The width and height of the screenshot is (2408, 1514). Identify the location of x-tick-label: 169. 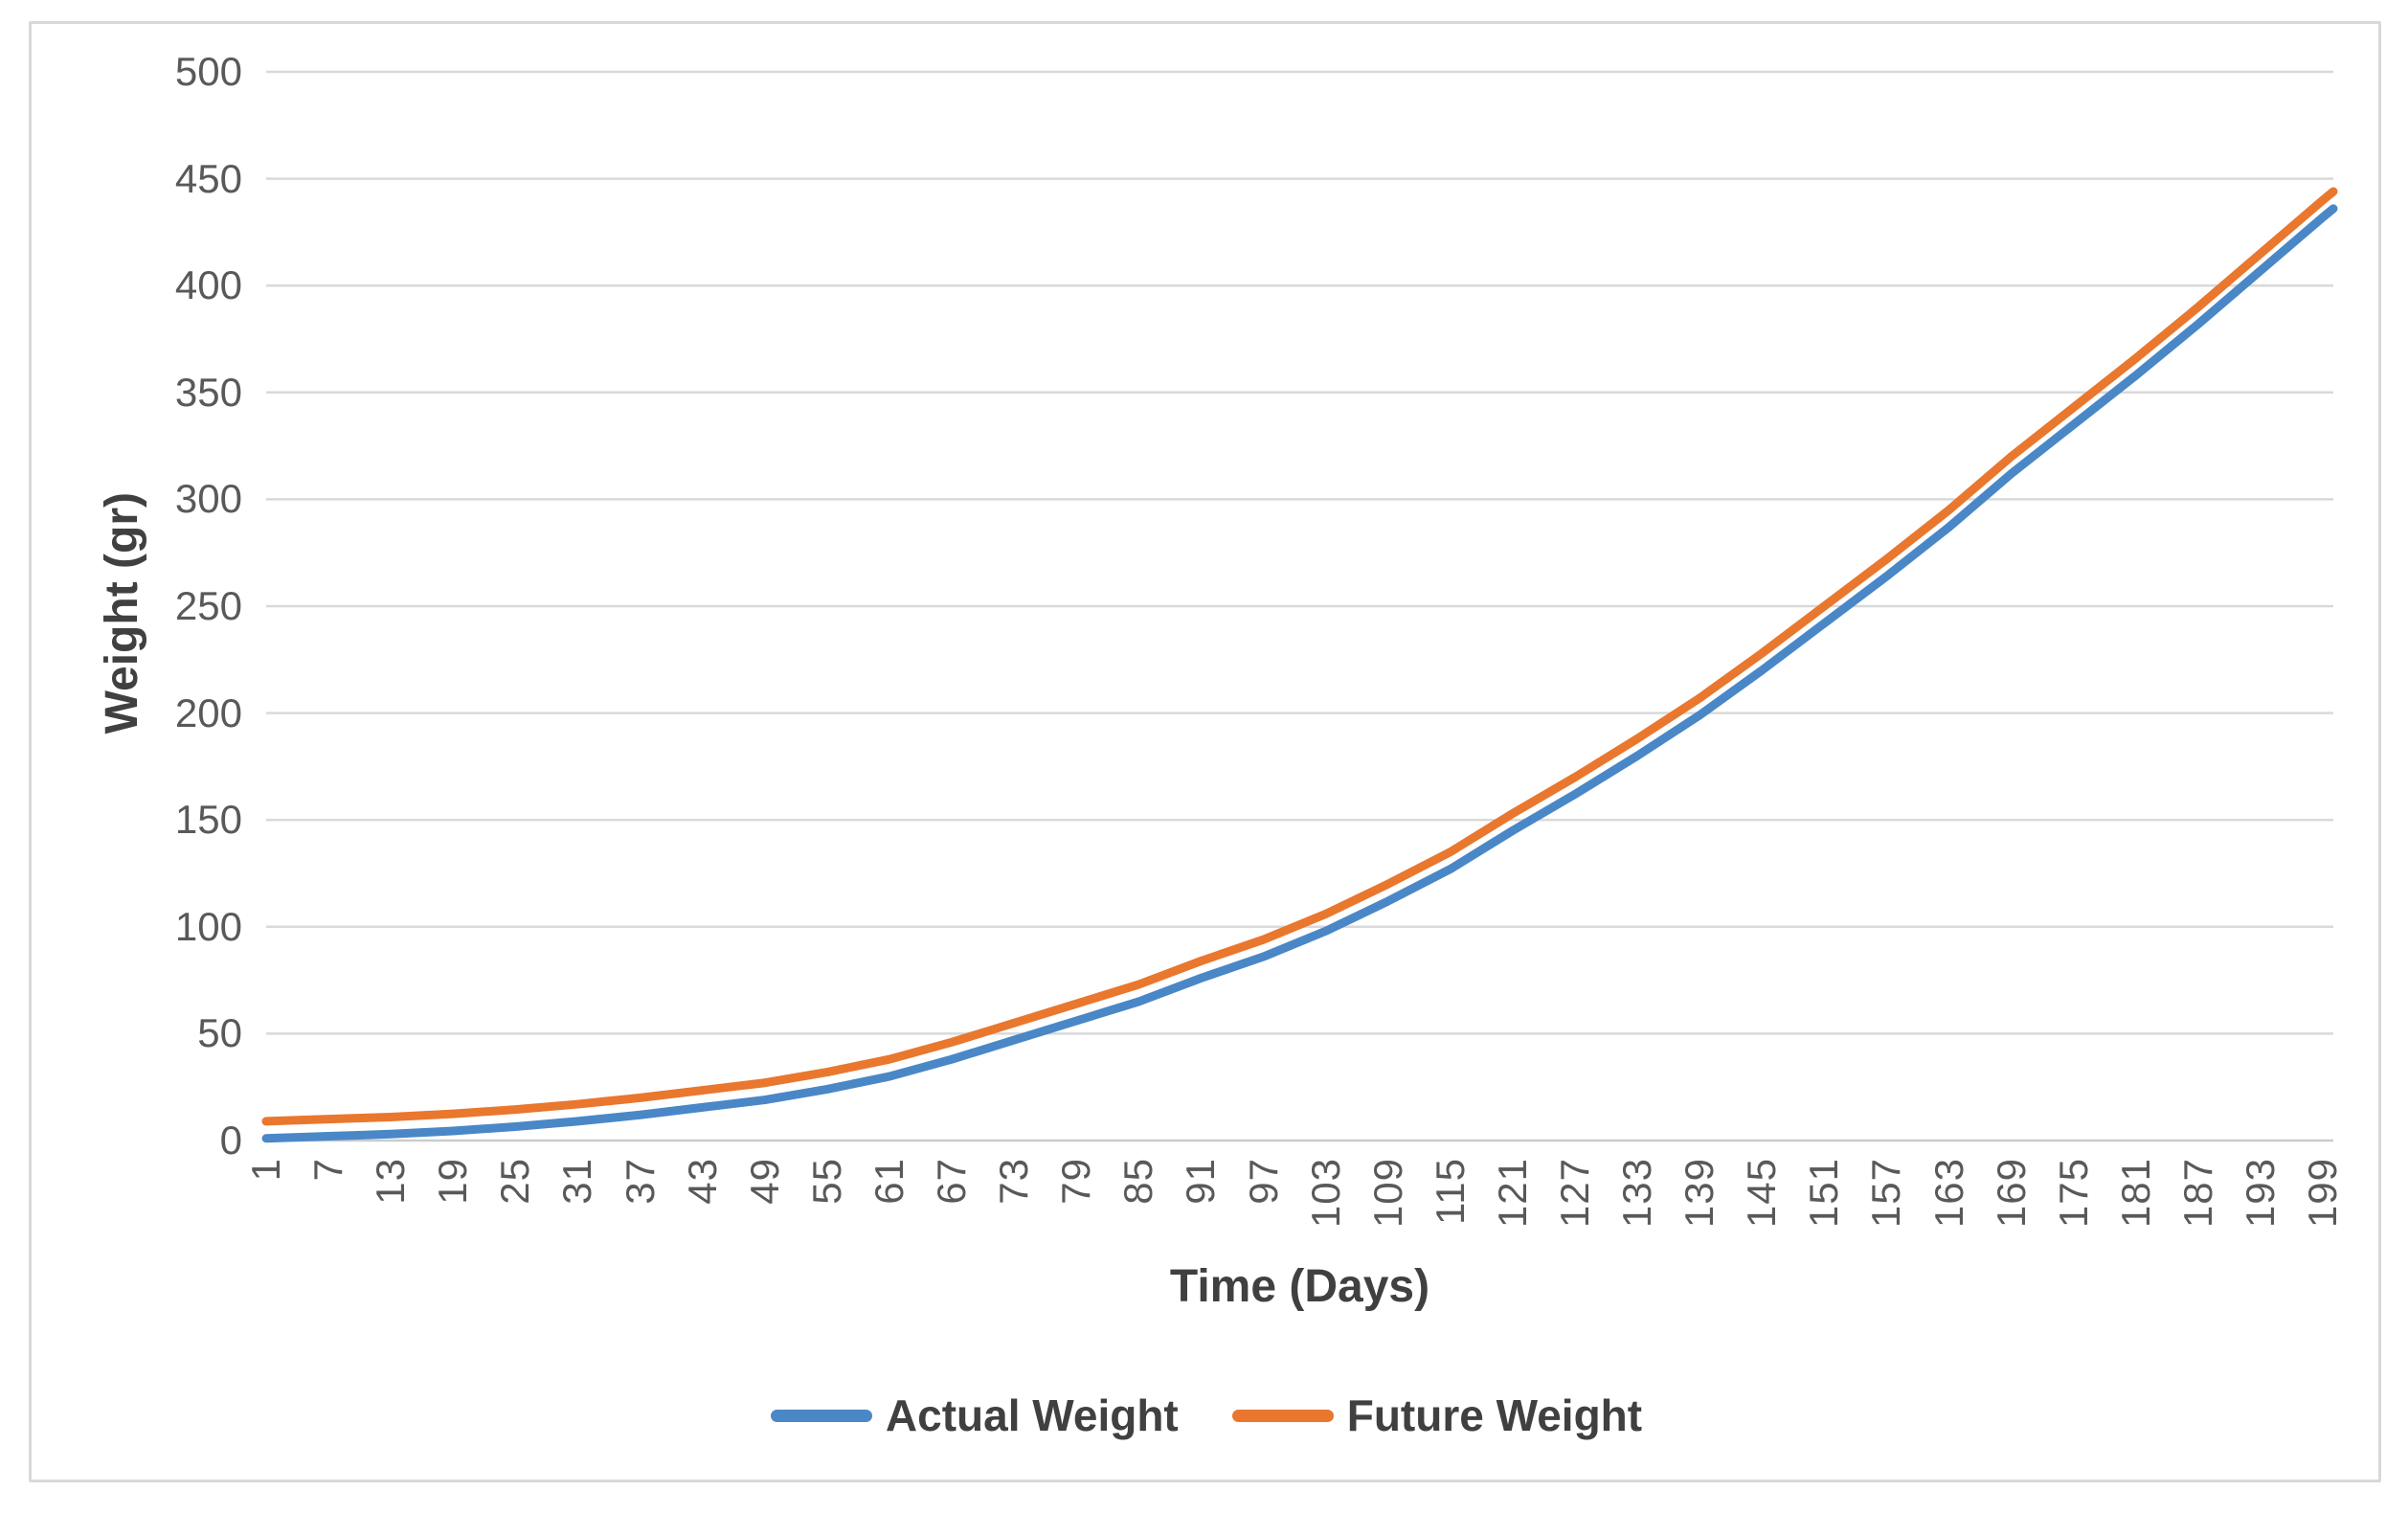
(2011, 1193).